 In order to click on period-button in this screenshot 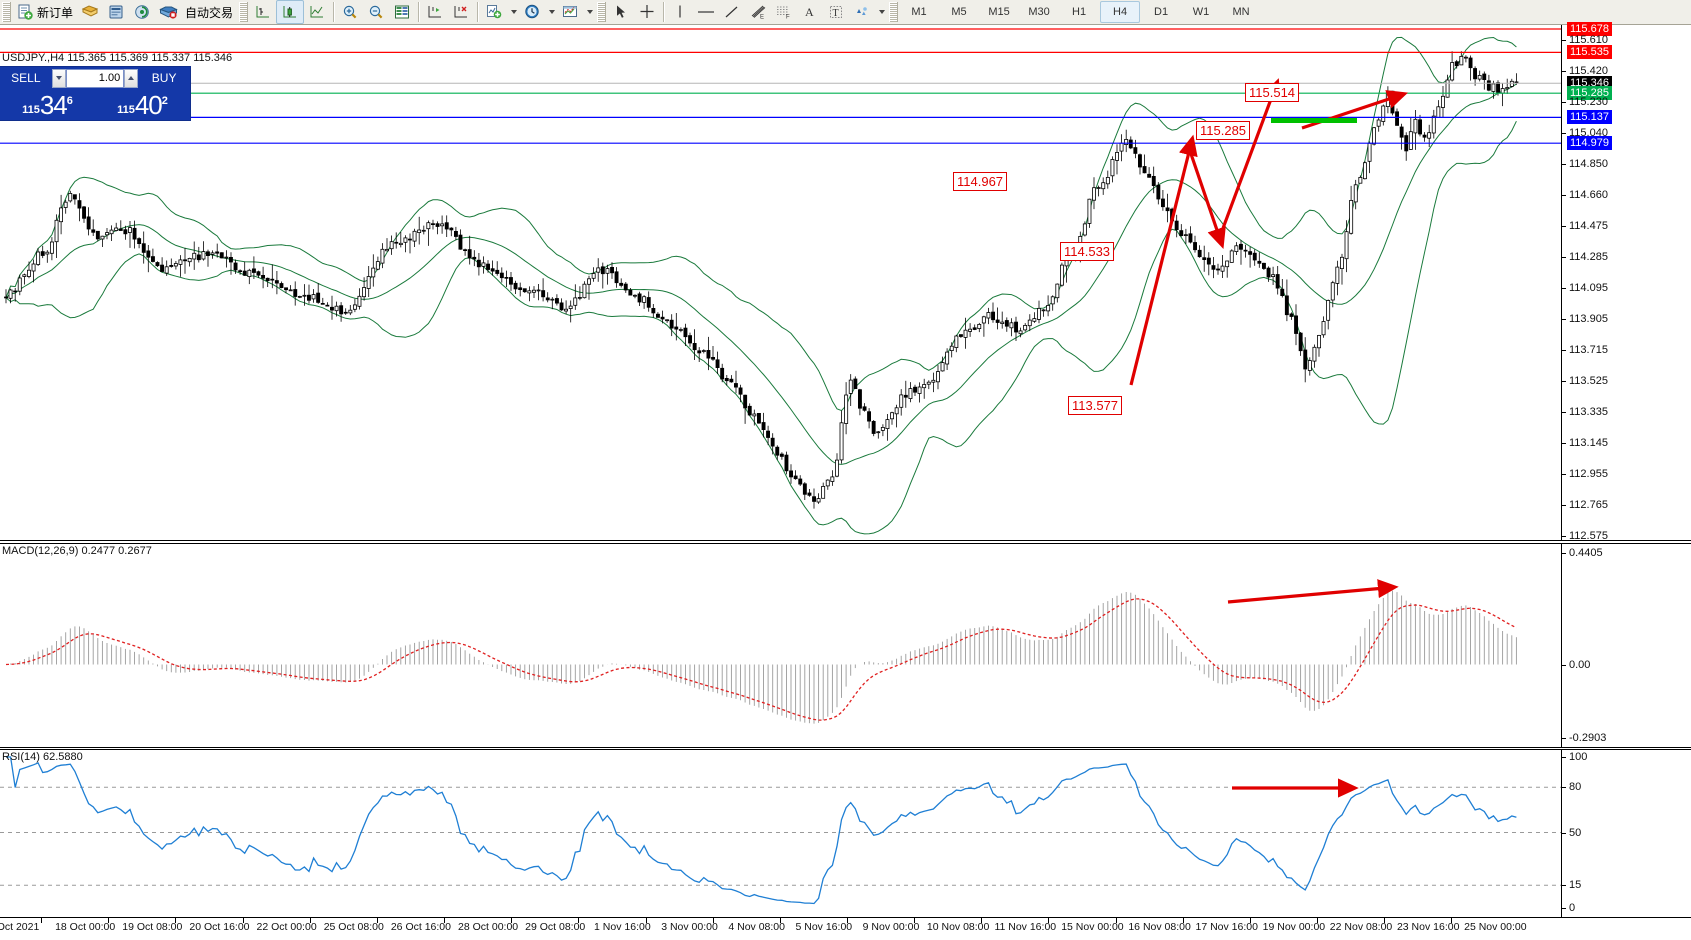, I will do `click(532, 12)`.